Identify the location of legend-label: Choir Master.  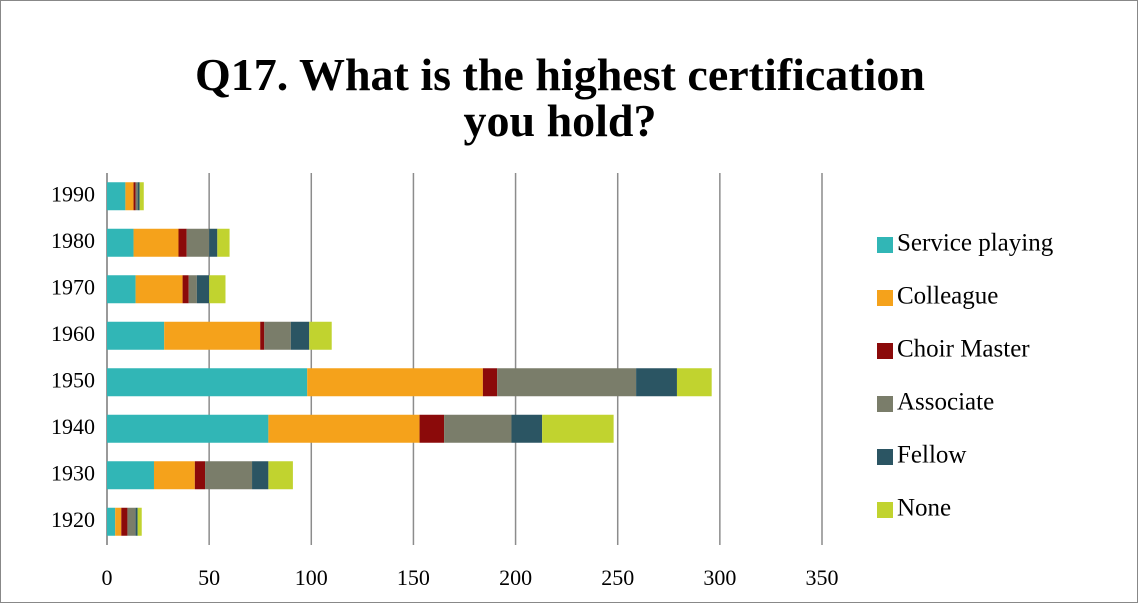
(963, 349).